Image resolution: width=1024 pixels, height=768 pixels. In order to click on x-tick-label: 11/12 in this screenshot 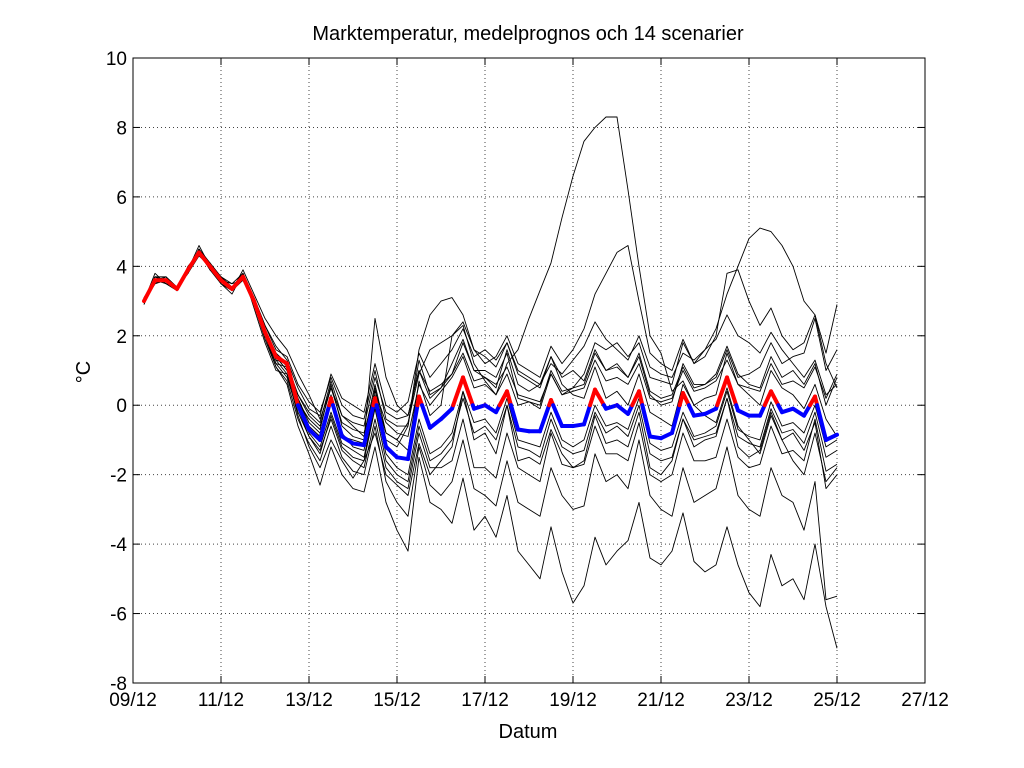, I will do `click(221, 700)`.